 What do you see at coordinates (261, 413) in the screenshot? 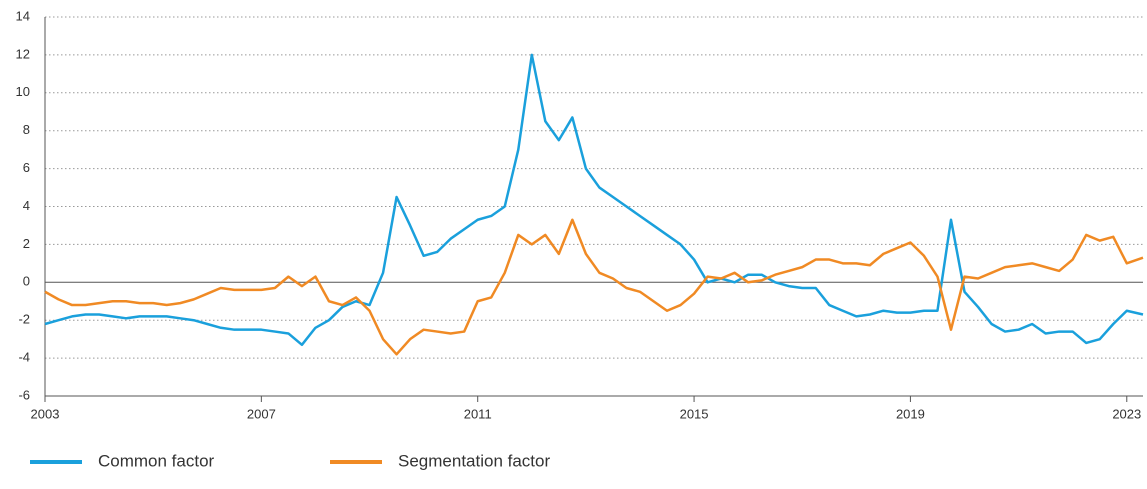
I see `x-tick-label: 2007` at bounding box center [261, 413].